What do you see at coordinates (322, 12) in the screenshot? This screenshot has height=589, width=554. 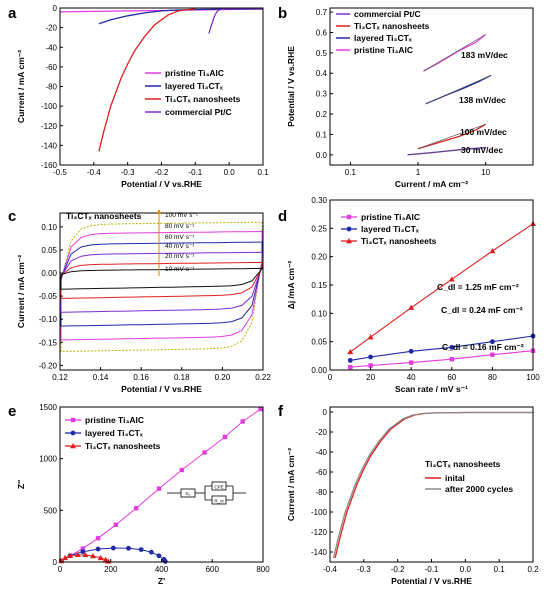 I see `y-tick-label: 0.7` at bounding box center [322, 12].